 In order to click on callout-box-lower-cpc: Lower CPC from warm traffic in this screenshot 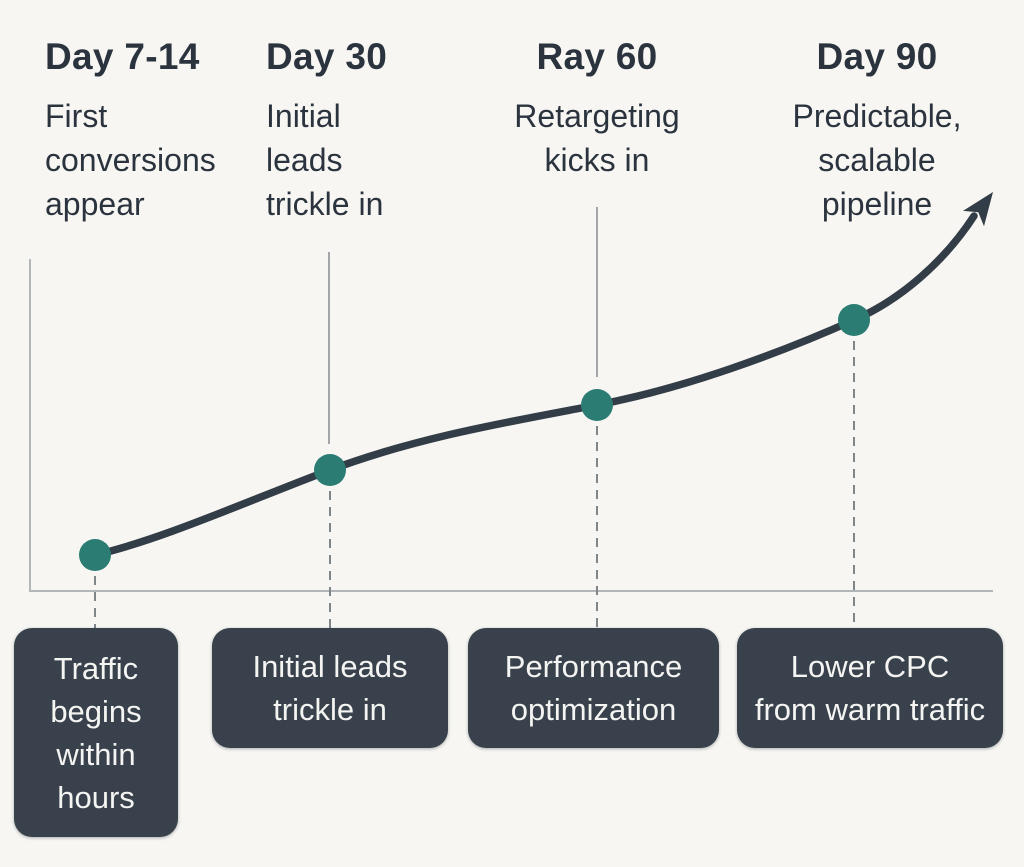, I will do `click(870, 688)`.